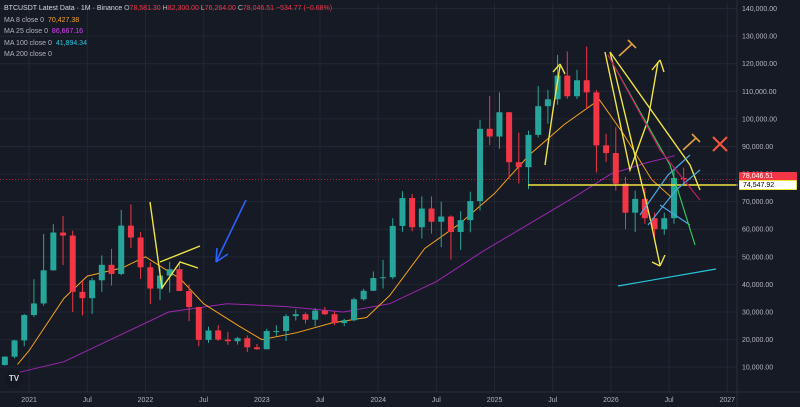 The width and height of the screenshot is (800, 407). I want to click on low-value: 76,264.00, so click(220, 8).